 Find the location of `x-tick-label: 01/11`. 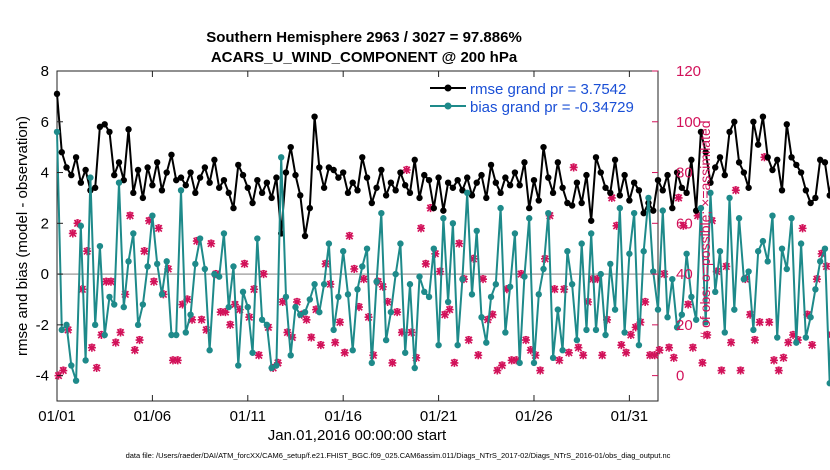

x-tick-label: 01/11 is located at coordinates (248, 416).